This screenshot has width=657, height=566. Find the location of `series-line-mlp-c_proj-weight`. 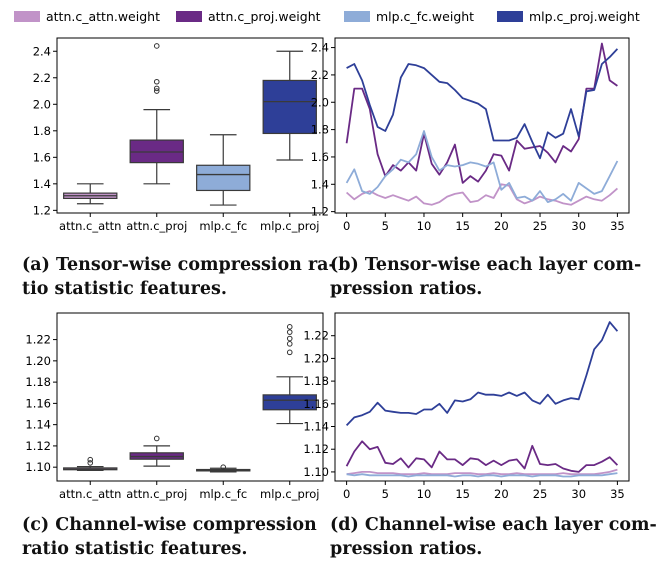

series-line-mlp-c_proj-weight is located at coordinates (482, 374).